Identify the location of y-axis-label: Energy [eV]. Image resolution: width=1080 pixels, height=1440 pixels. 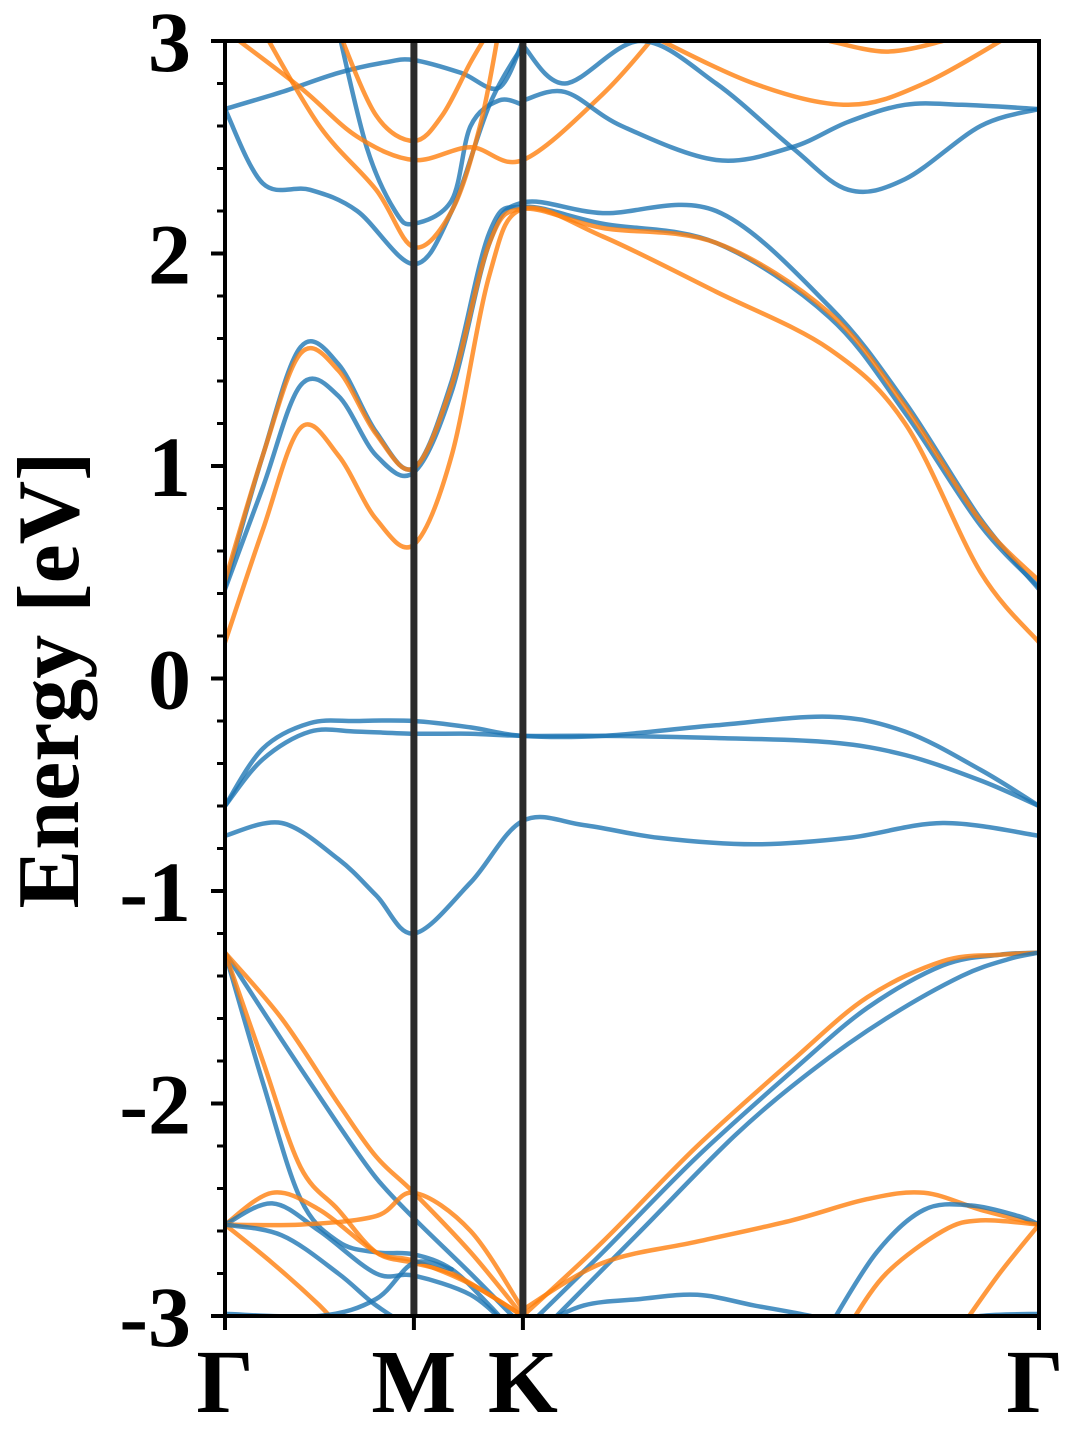
(49, 680).